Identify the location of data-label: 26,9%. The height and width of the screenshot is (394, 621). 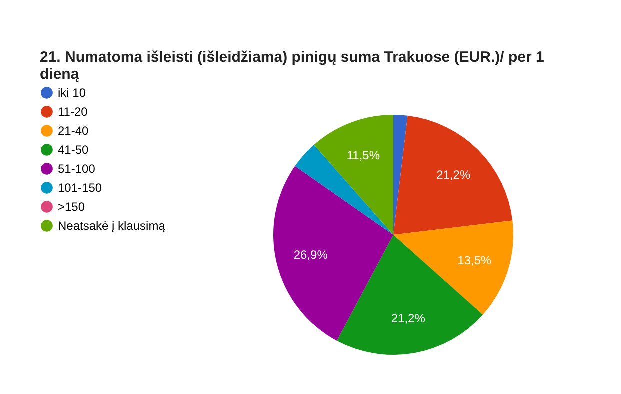
(311, 255).